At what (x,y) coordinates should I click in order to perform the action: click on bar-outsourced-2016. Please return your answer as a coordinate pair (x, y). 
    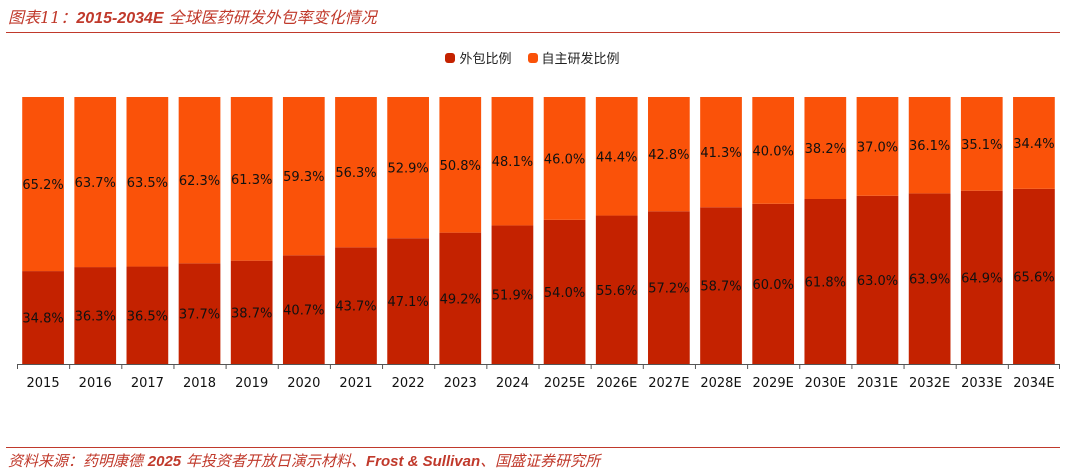
    Looking at the image, I should click on (95, 315).